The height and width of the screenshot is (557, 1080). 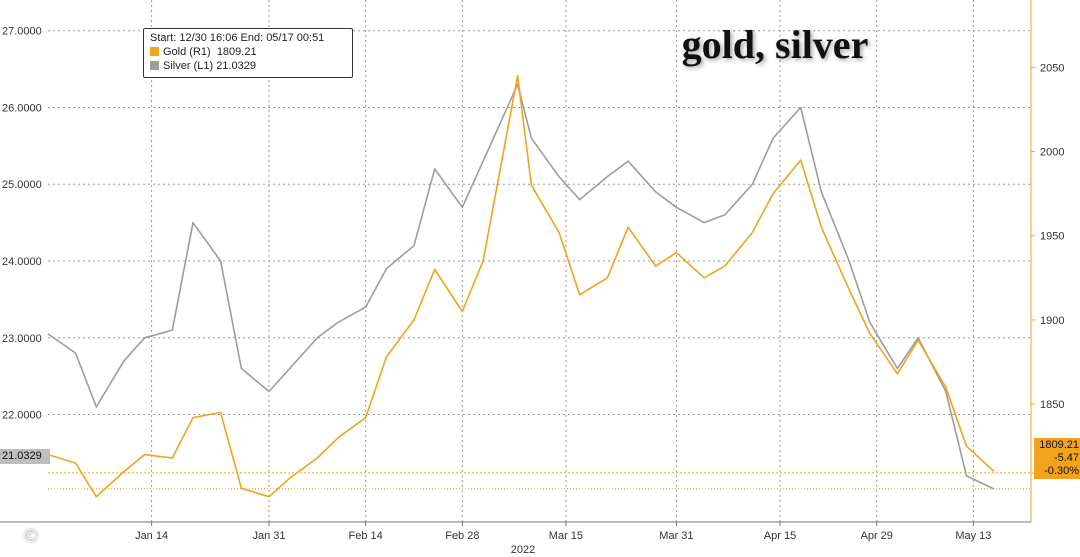 I want to click on right-axis-ticks: 1850 1900 1950 2000 2050, so click(x=1047, y=236).